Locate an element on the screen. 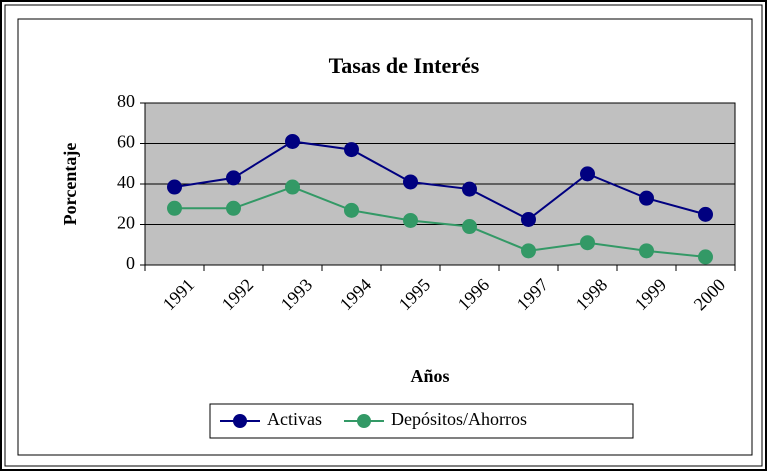 Image resolution: width=767 pixels, height=471 pixels. y-tick-label: 0 is located at coordinates (130, 263).